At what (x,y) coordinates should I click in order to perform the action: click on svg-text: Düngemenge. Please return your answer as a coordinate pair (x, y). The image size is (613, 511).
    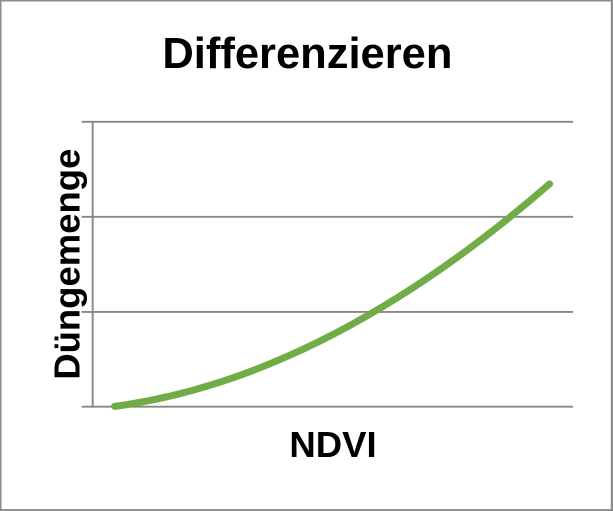
    Looking at the image, I should click on (67, 264).